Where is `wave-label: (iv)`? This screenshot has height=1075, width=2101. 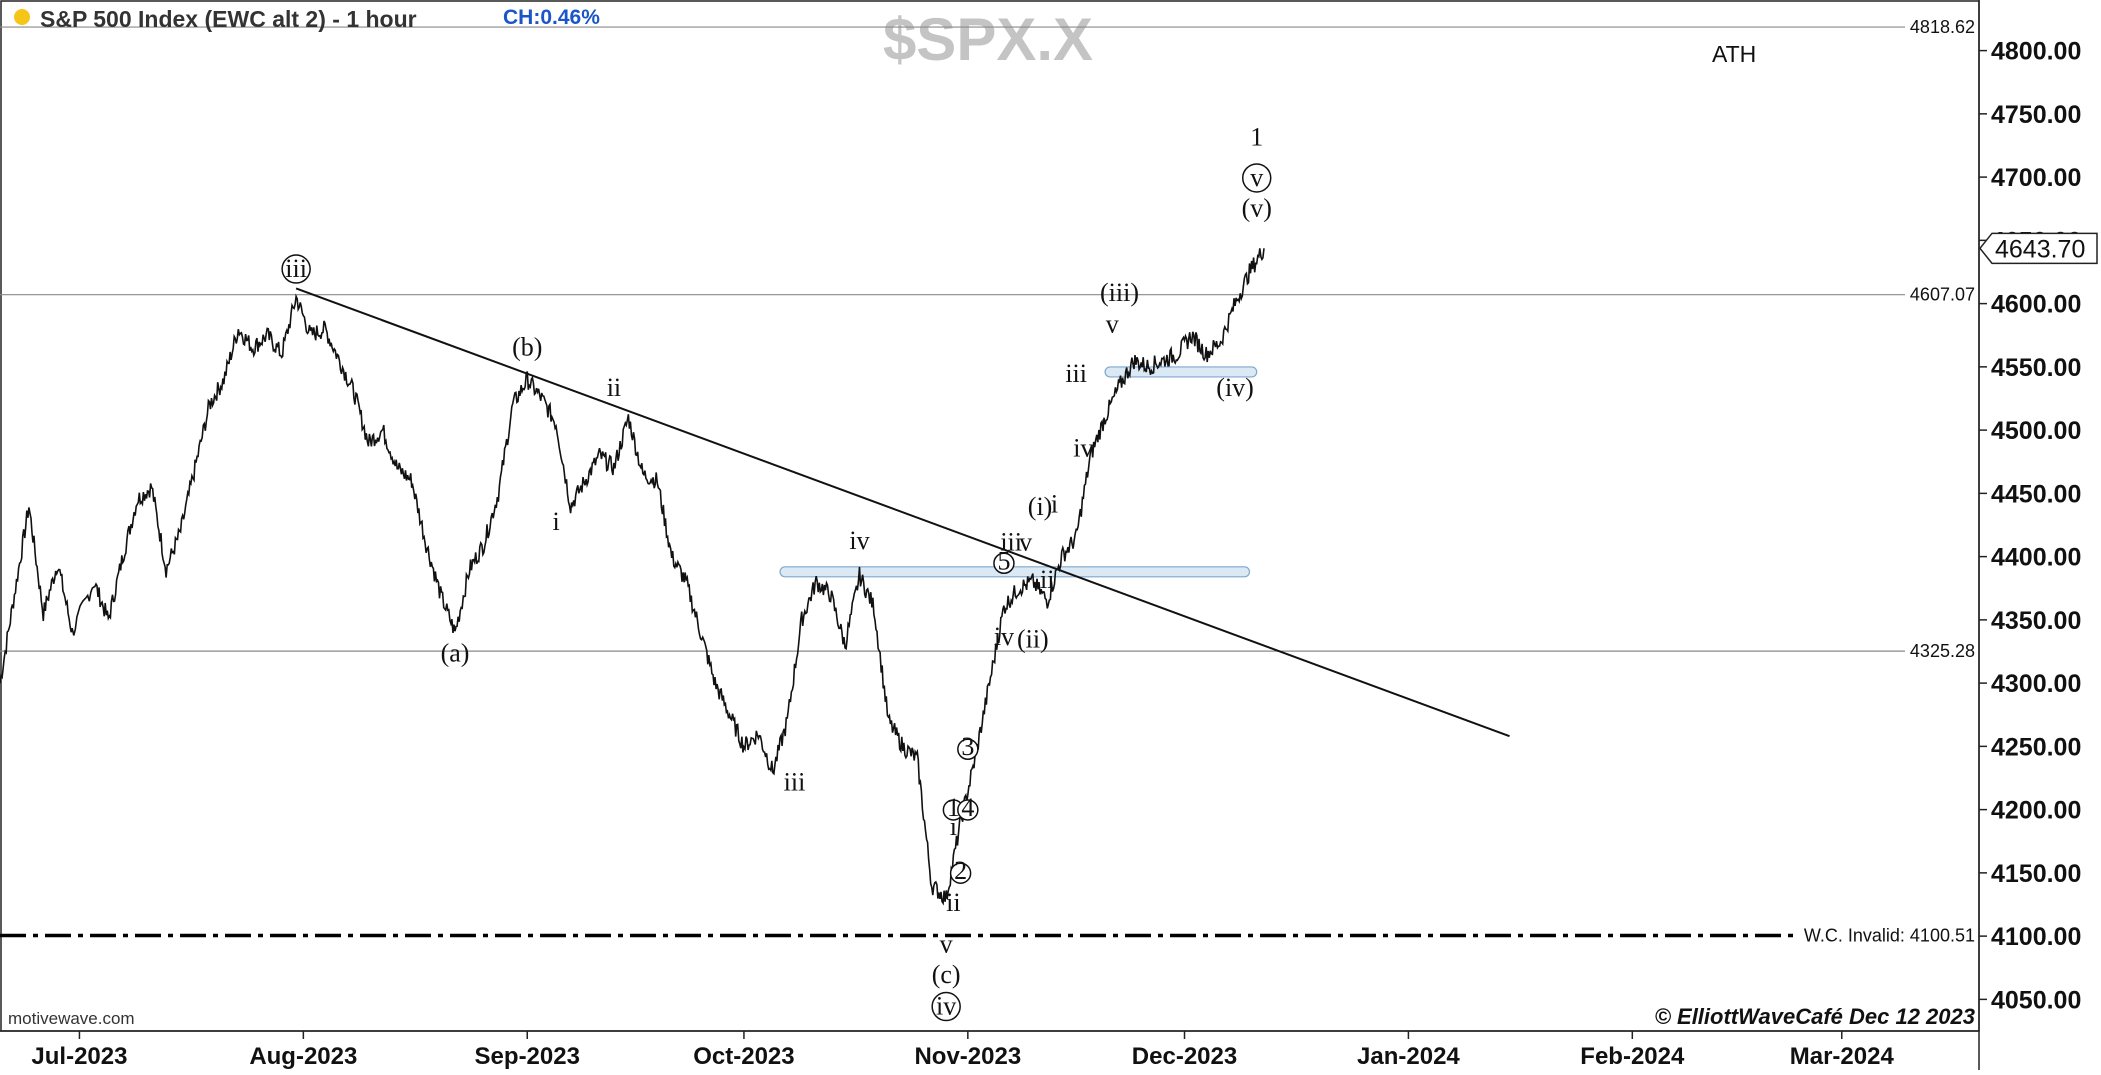
wave-label: (iv) is located at coordinates (1235, 387).